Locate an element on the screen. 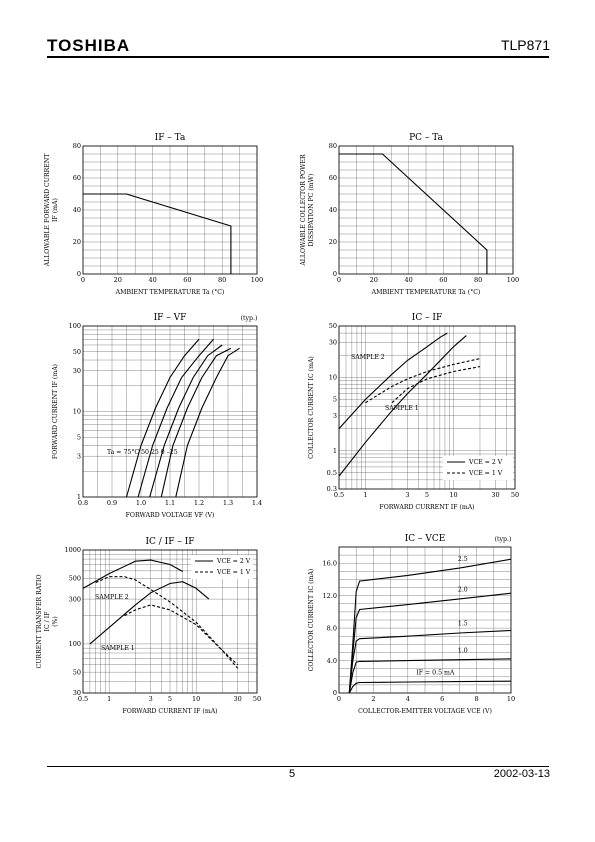  x-axis-label: FORWARD CURRENT IF (mA) is located at coordinates (426, 507).